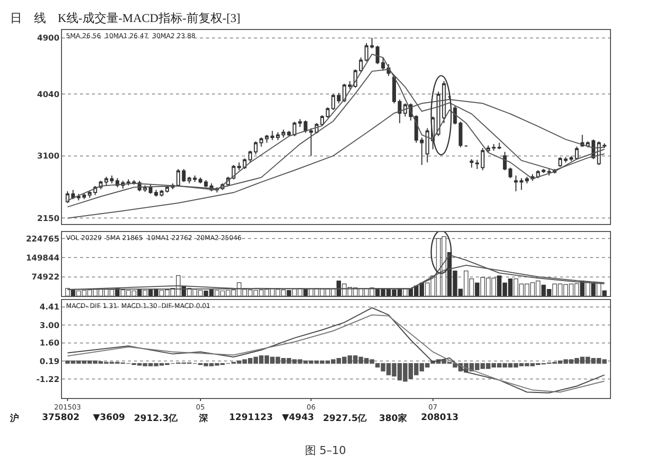 The height and width of the screenshot is (464, 650). Describe the element at coordinates (50, 361) in the screenshot. I see `y-tick-label: 0.19` at that location.